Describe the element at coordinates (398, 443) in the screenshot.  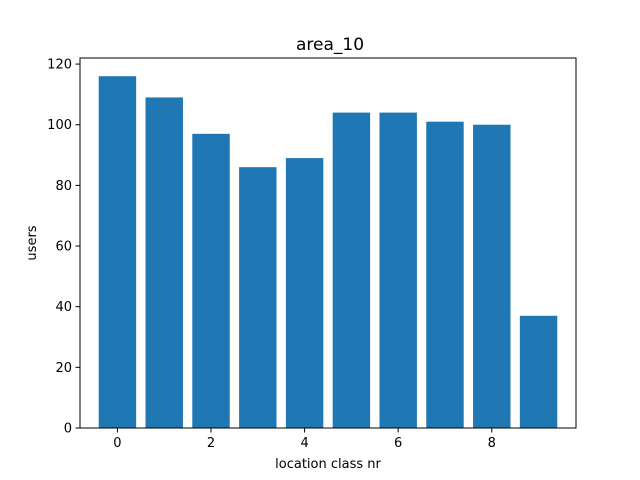
I see `x-tick-label-6: 6` at that location.